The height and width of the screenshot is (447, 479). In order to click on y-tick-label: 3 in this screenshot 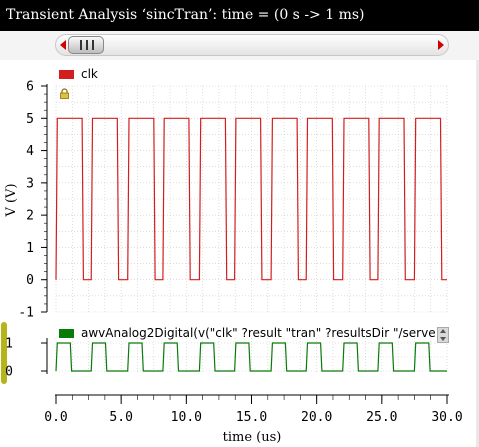, I will do `click(30, 183)`.